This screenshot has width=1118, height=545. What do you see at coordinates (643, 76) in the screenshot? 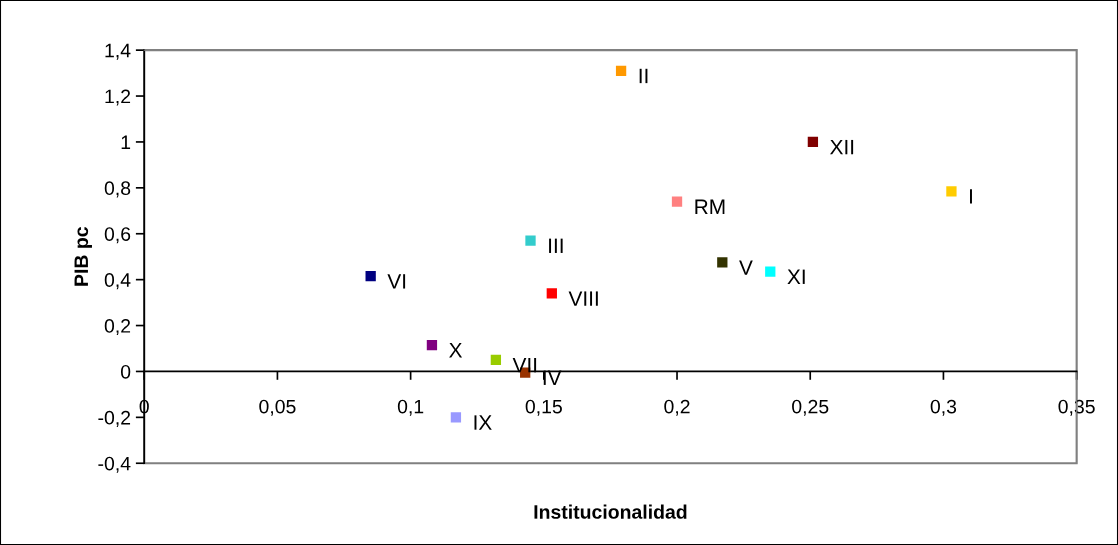
I see `series-label: II` at bounding box center [643, 76].